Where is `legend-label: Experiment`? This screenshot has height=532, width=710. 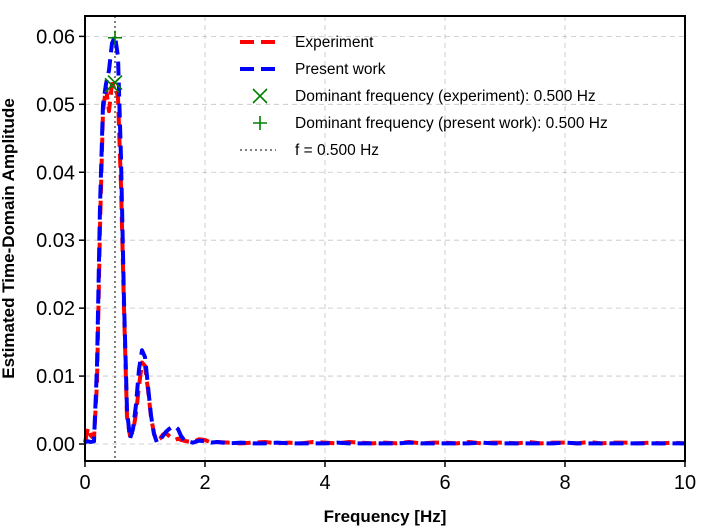
legend-label: Experiment is located at coordinates (334, 42).